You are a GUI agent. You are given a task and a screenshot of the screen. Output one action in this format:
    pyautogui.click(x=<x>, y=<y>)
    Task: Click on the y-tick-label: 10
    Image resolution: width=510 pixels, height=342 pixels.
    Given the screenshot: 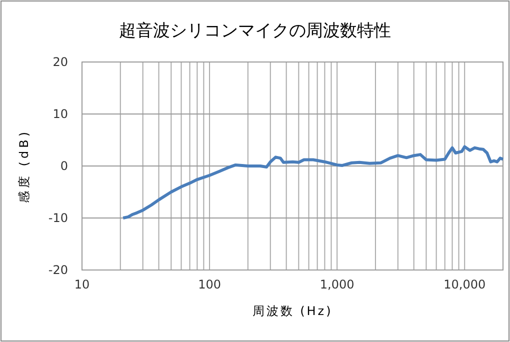 What is the action you would take?
    pyautogui.click(x=60, y=113)
    